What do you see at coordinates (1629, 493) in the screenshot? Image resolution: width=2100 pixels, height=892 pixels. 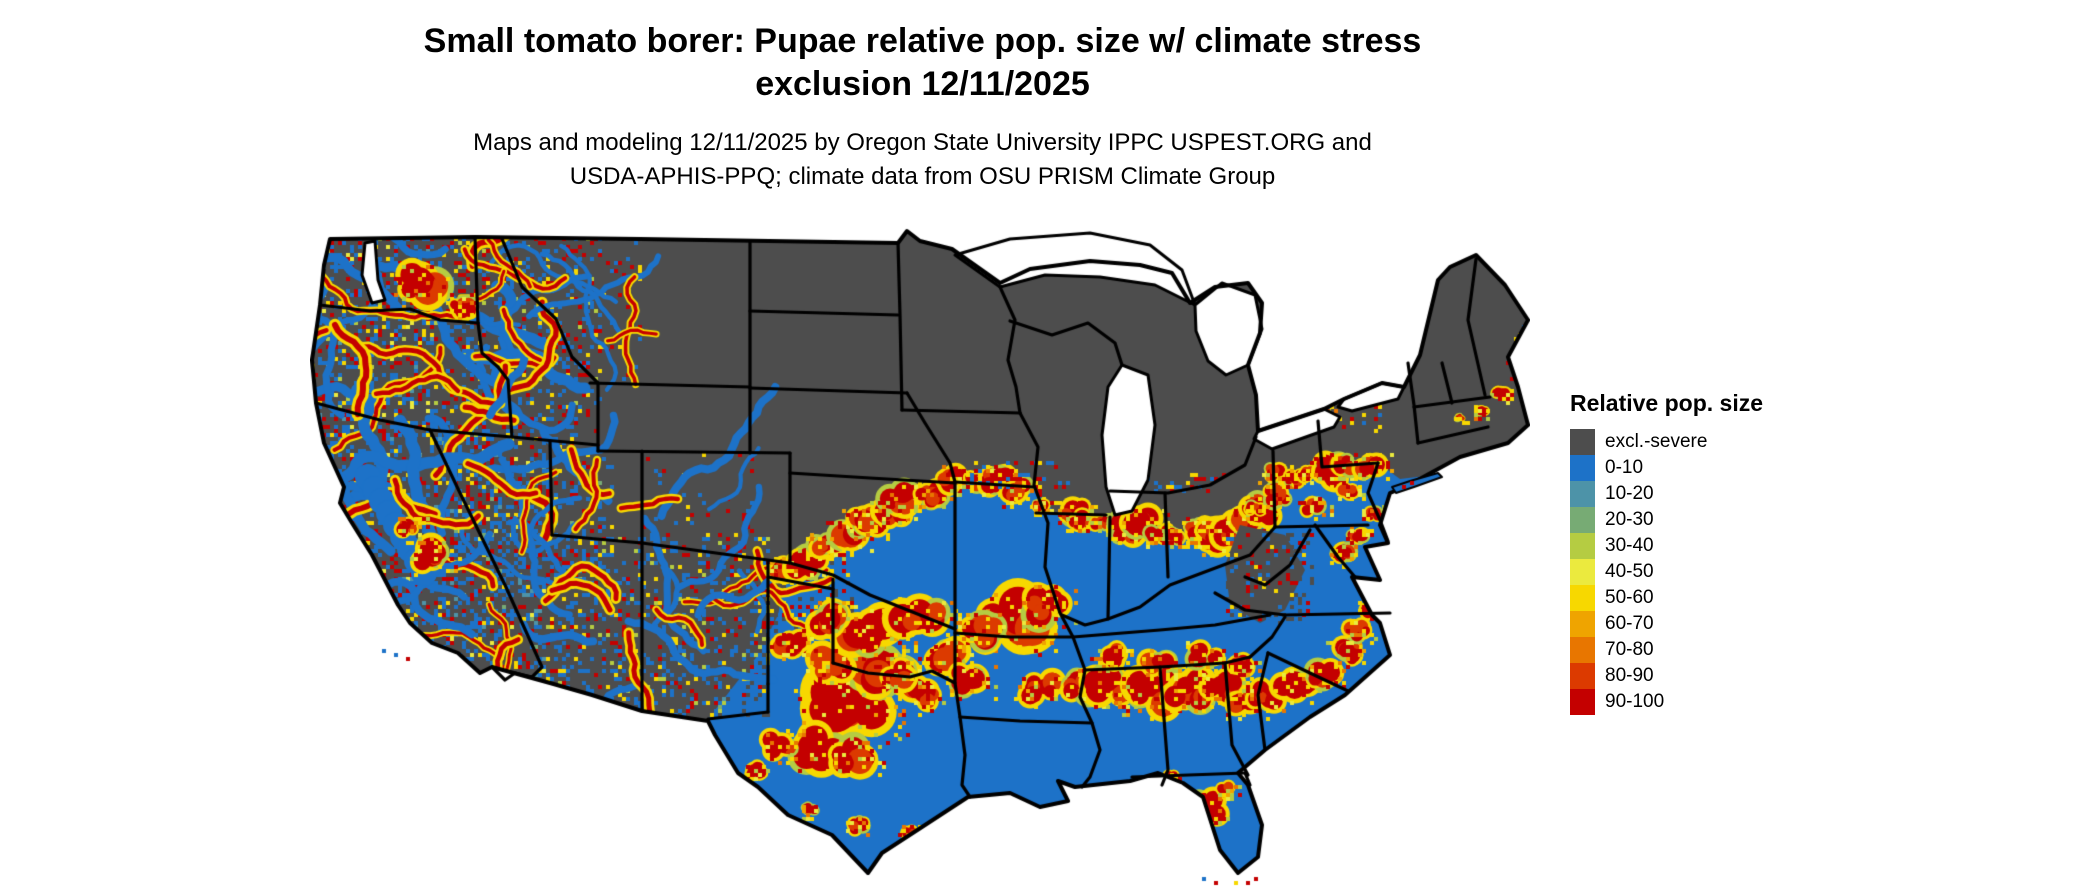 I see `legend-label: 10-20` at bounding box center [1629, 493].